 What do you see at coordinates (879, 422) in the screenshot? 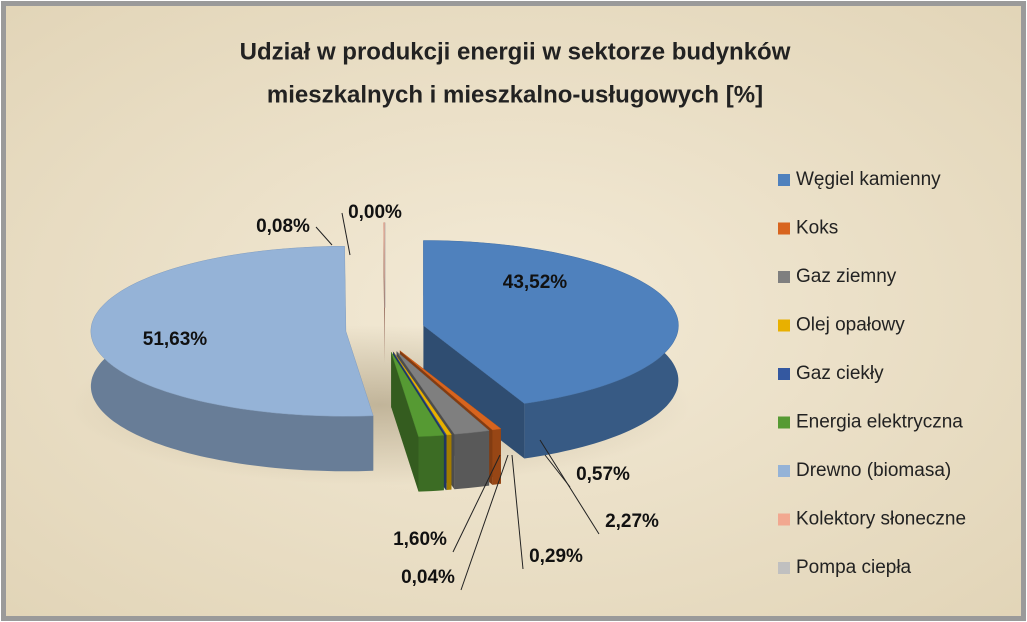
I see `legend-label: Energia elektryczna` at bounding box center [879, 422].